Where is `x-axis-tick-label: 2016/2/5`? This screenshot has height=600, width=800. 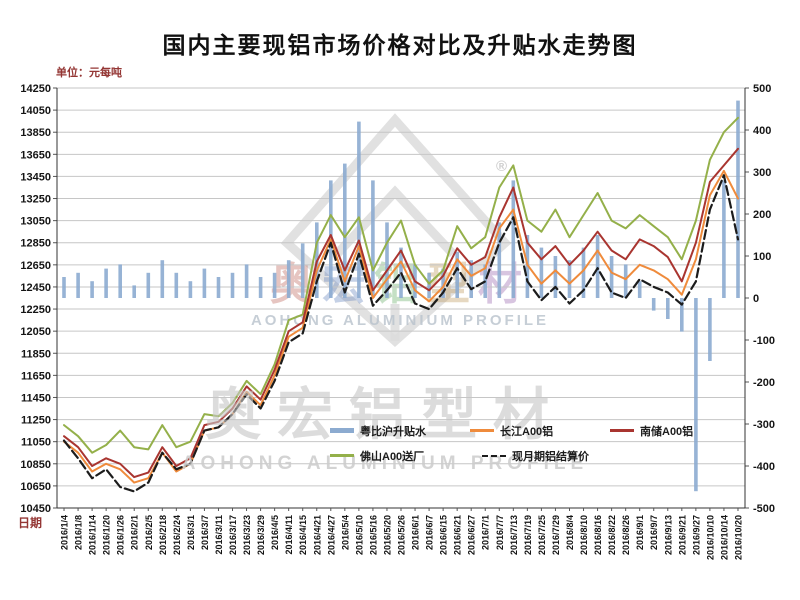
x-axis-tick-label: 2016/2/5 is located at coordinates (149, 532).